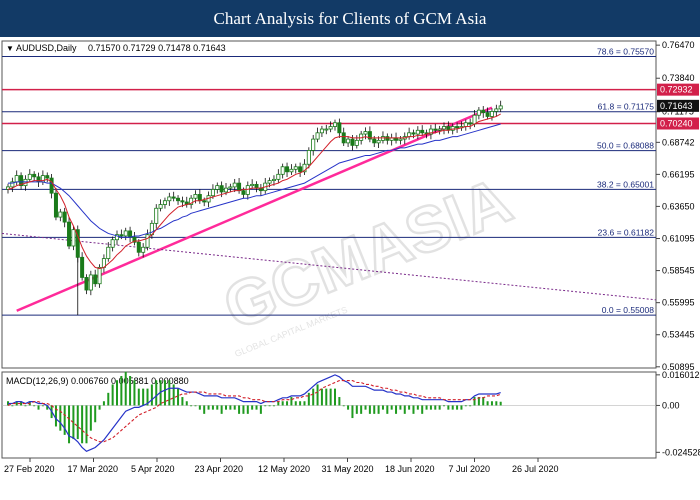  I want to click on symbol-marker-icon: ▼, so click(10, 48).